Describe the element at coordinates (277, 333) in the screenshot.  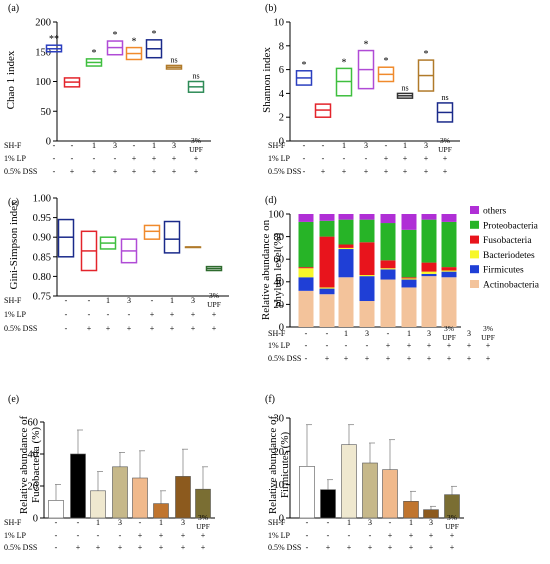
I see `row-label: SH-F` at that location.